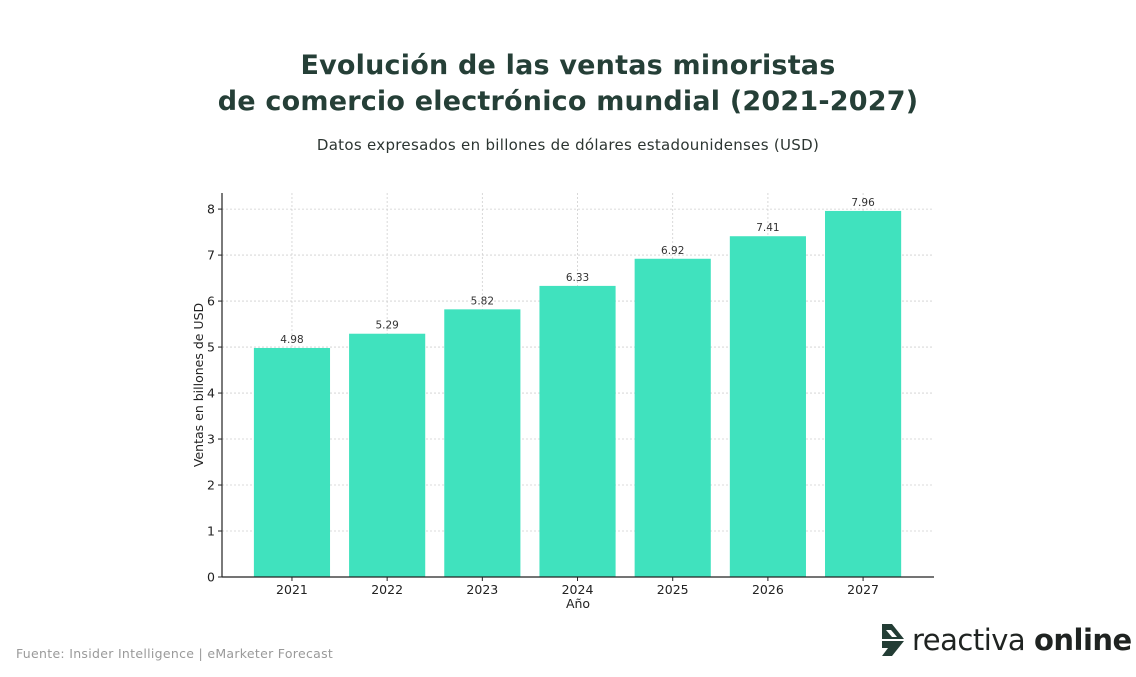  Describe the element at coordinates (387, 455) in the screenshot. I see `bar-2022` at that location.